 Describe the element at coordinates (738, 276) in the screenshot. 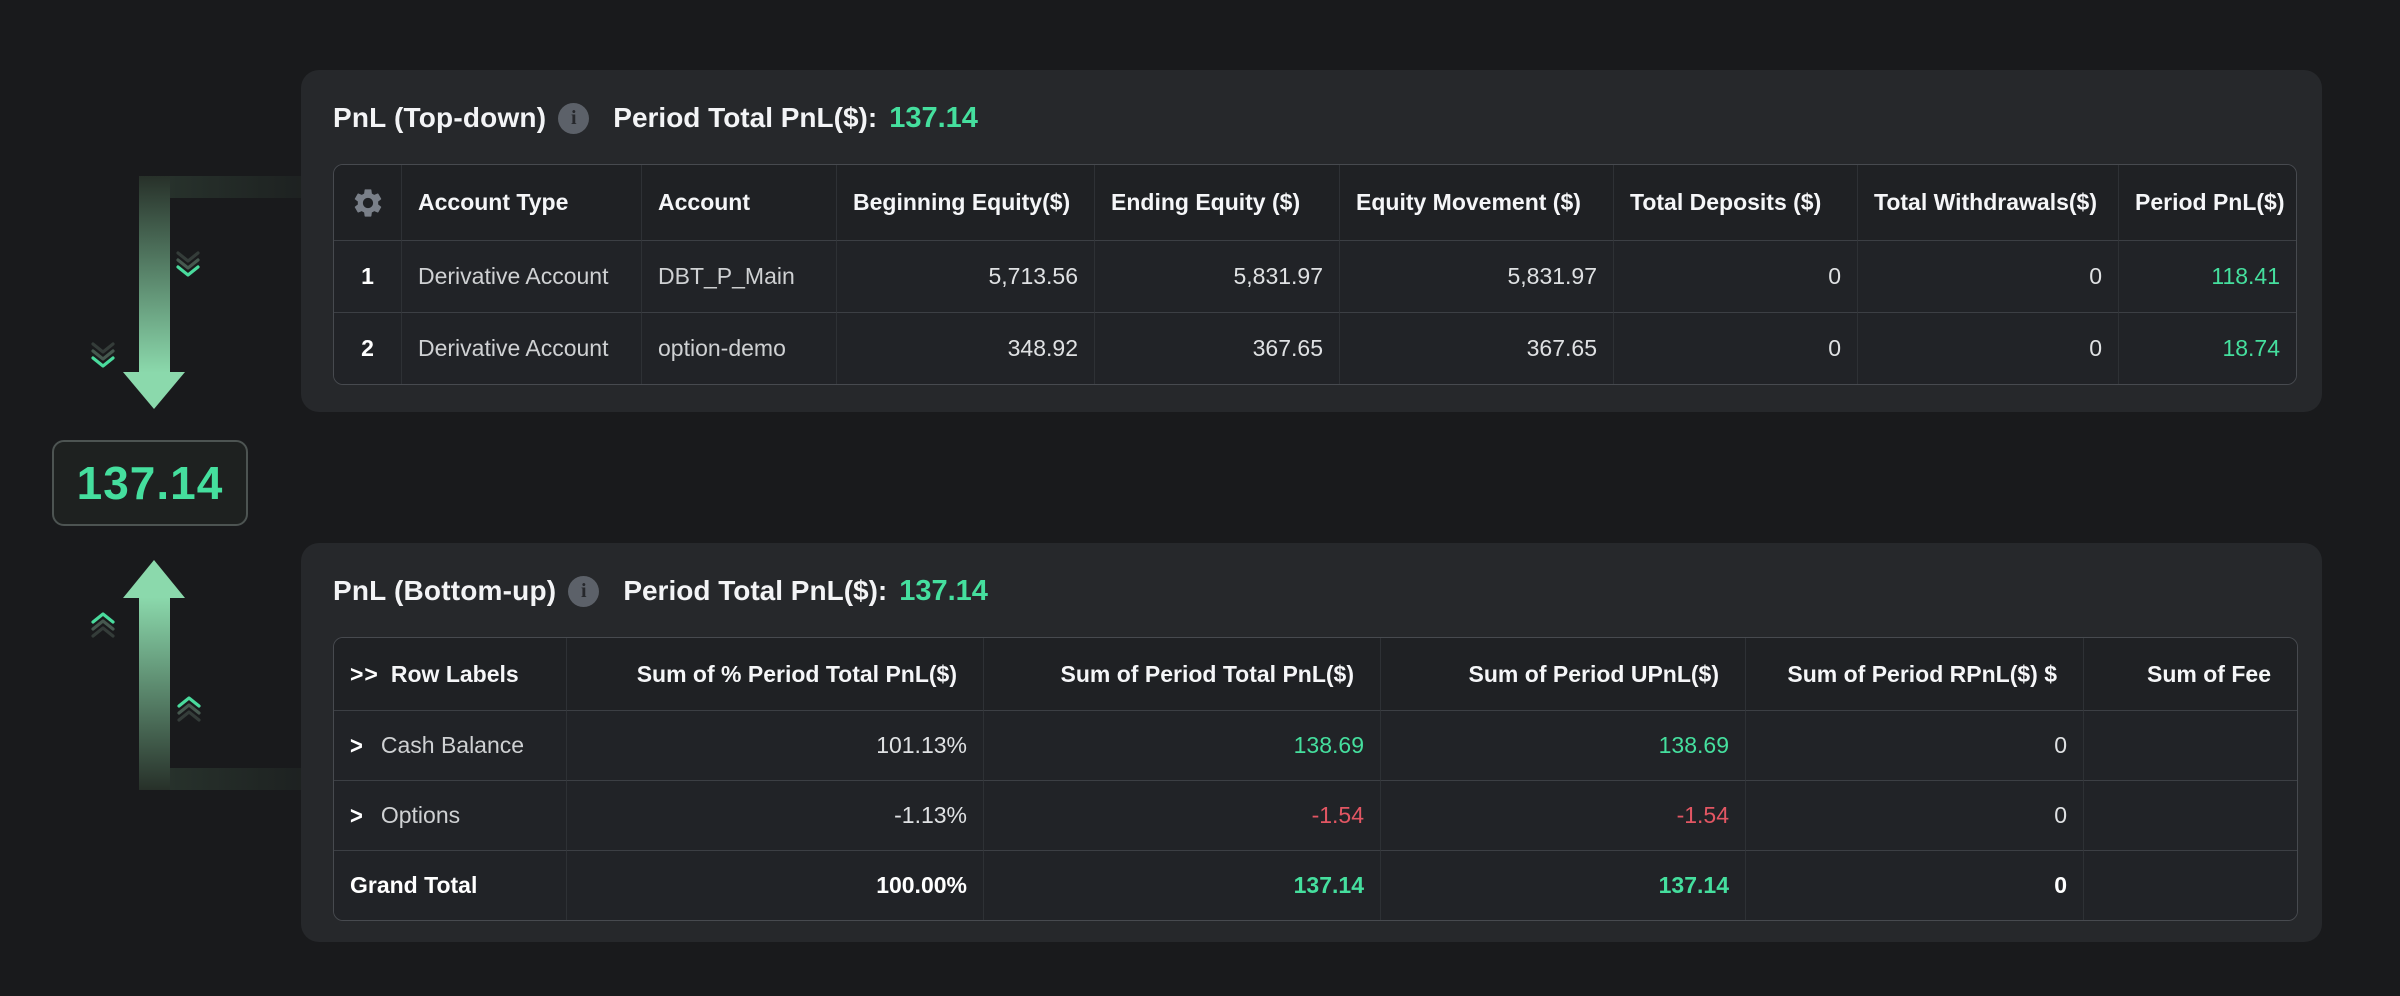

I see `account-cell: DBT_P_Main` at that location.